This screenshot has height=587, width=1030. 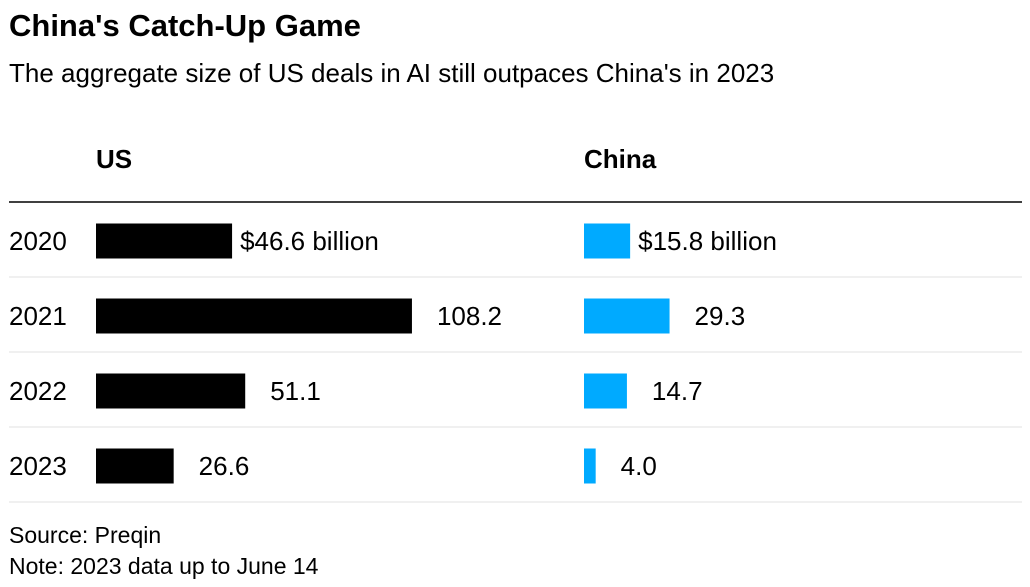 What do you see at coordinates (639, 466) in the screenshot?
I see `data-label: 4.0` at bounding box center [639, 466].